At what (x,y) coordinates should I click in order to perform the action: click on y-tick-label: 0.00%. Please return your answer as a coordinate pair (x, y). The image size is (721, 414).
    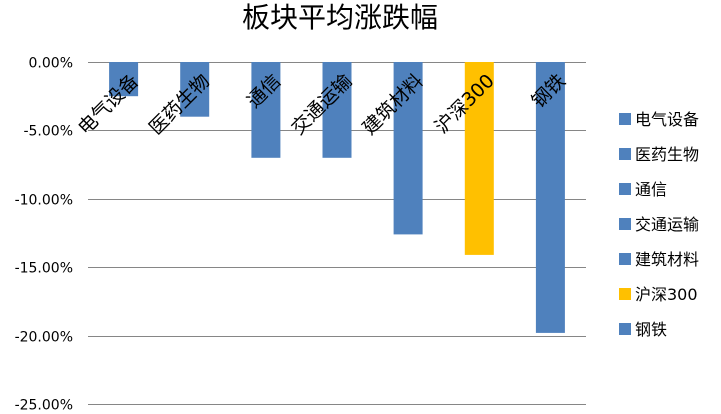
    Looking at the image, I should click on (51, 64).